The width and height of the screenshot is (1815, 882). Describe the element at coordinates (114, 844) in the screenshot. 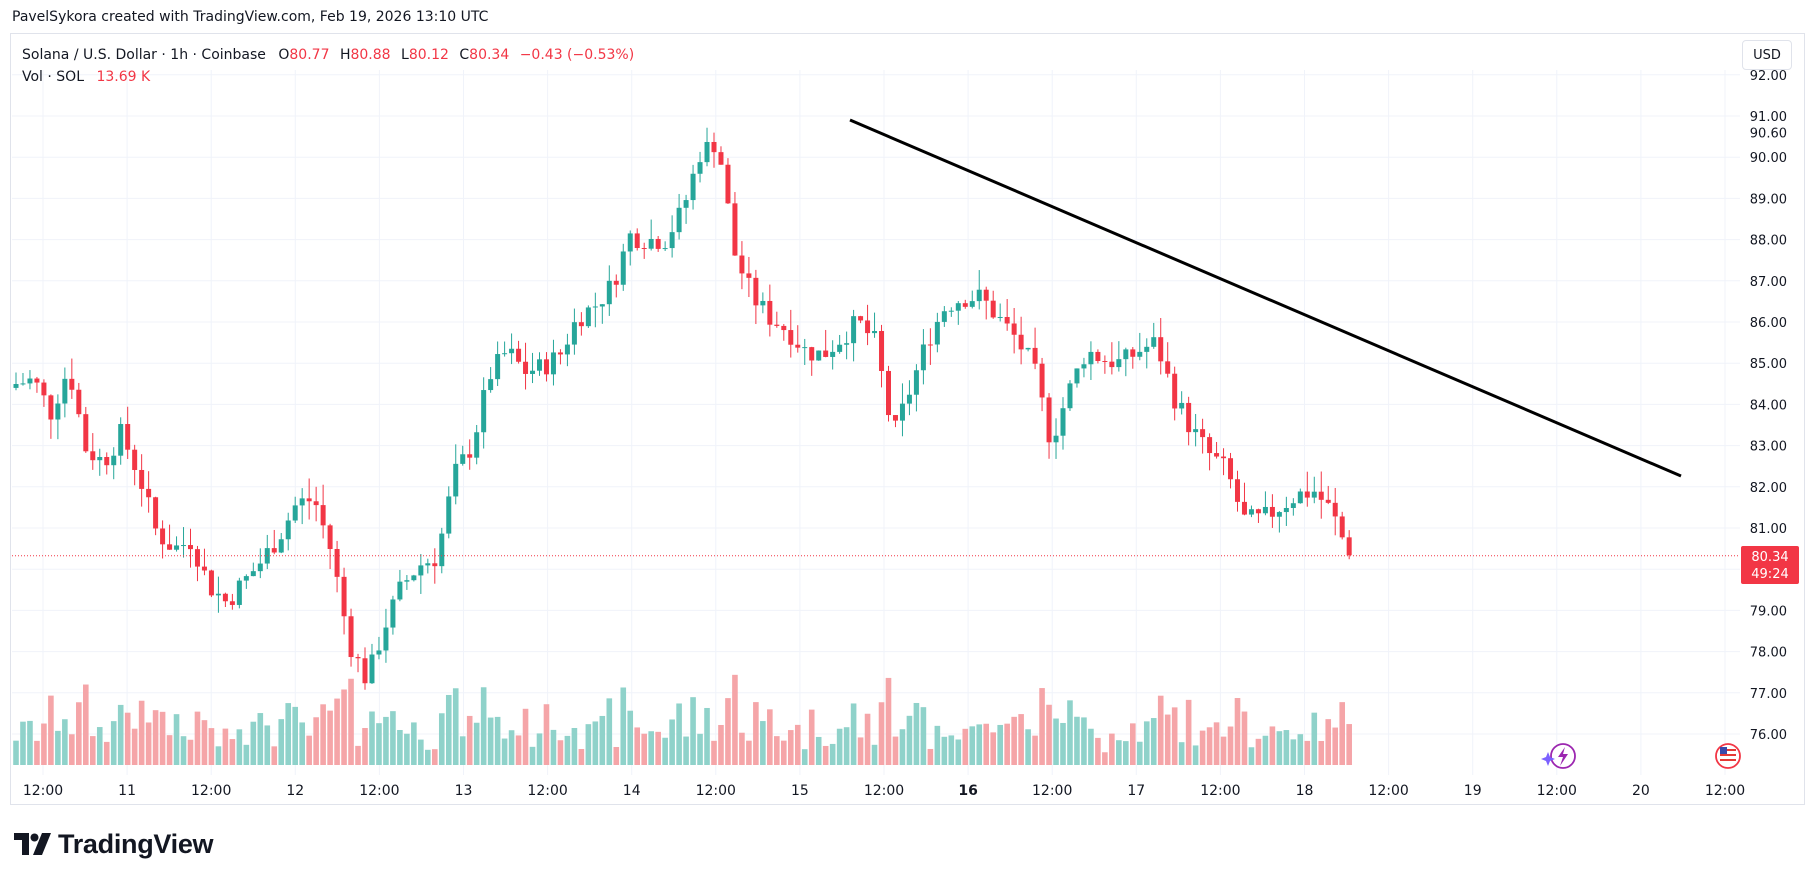

I see `tradingview-logo: TradingView` at that location.